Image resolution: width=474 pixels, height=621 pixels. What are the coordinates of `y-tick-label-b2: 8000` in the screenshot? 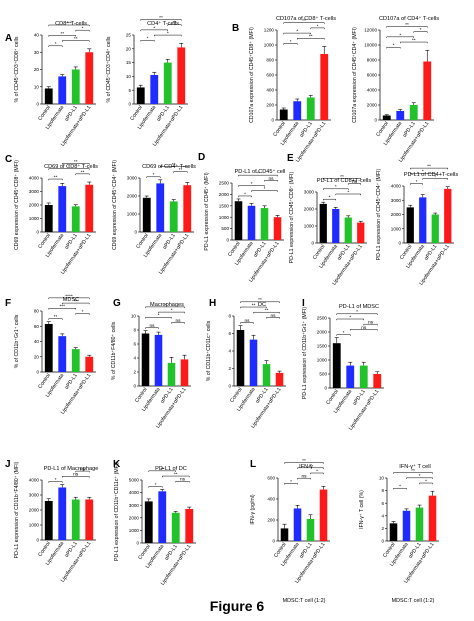 It's located at (372, 60).